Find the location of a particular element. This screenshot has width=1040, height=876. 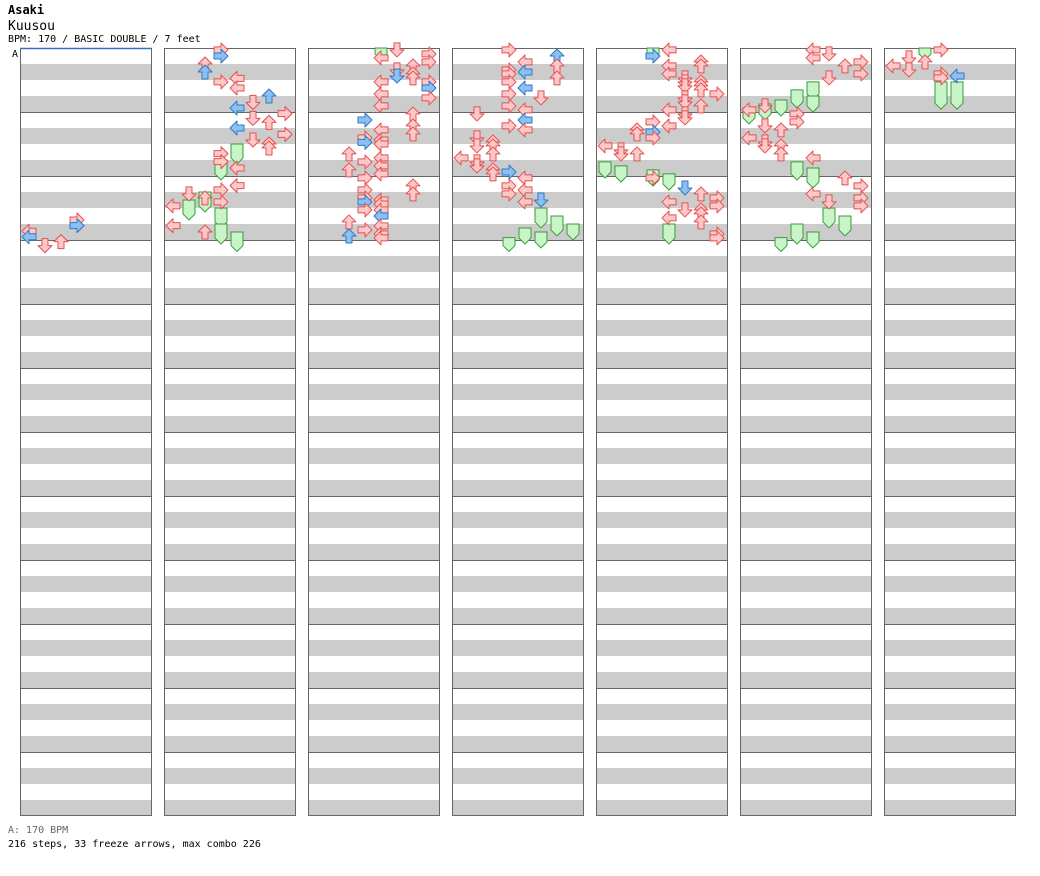

chart-info: BPM: 170 / BASIC DOUBLE / 7 feet is located at coordinates (104, 39).